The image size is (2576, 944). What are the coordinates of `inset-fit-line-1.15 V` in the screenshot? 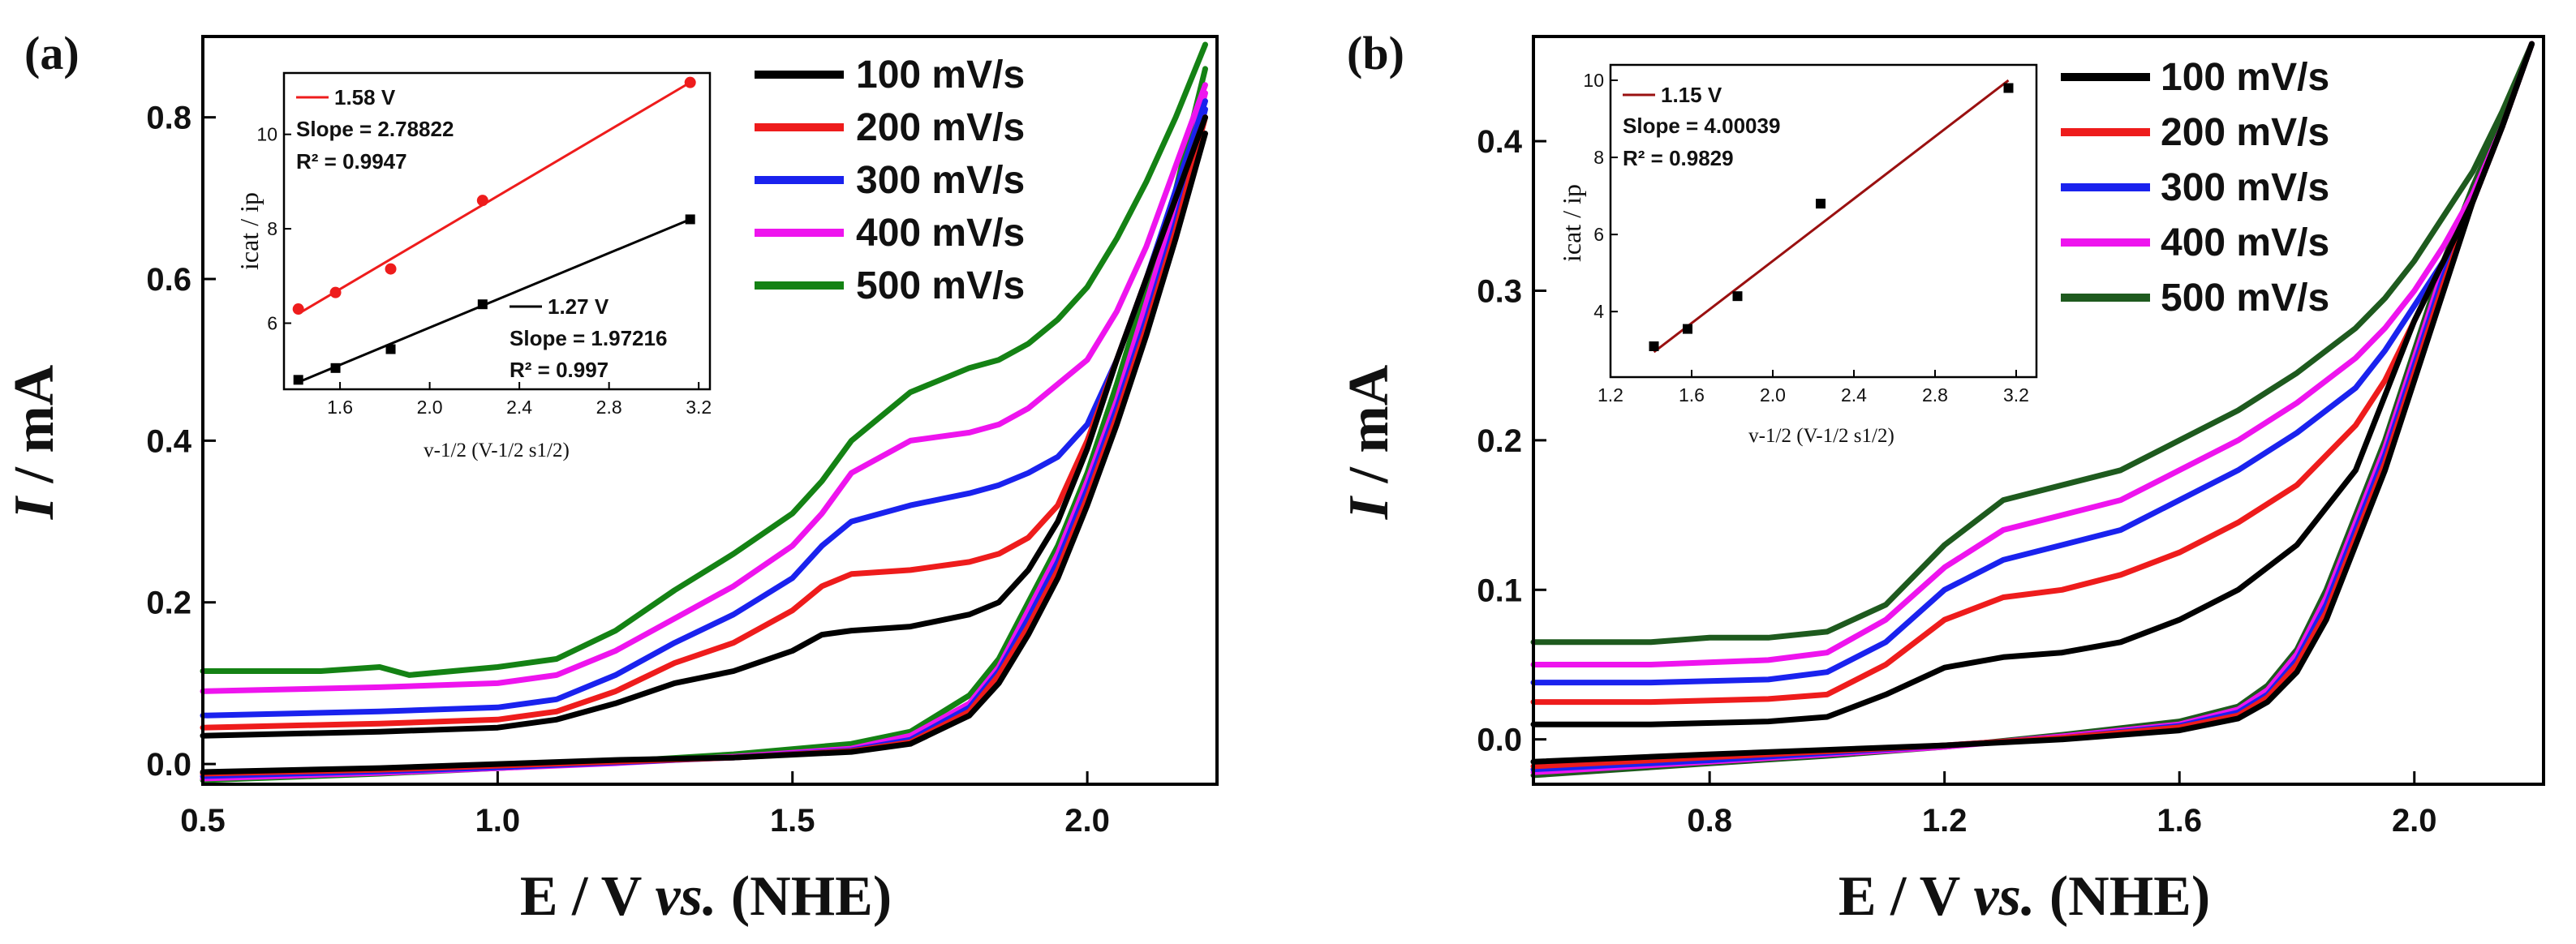 It's located at (1831, 216).